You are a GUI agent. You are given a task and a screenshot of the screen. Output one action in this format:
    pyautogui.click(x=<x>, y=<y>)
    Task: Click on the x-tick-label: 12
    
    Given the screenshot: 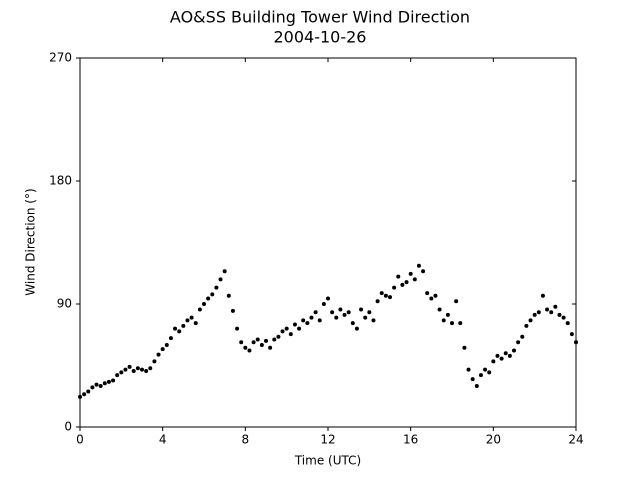 What is the action you would take?
    pyautogui.click(x=327, y=440)
    